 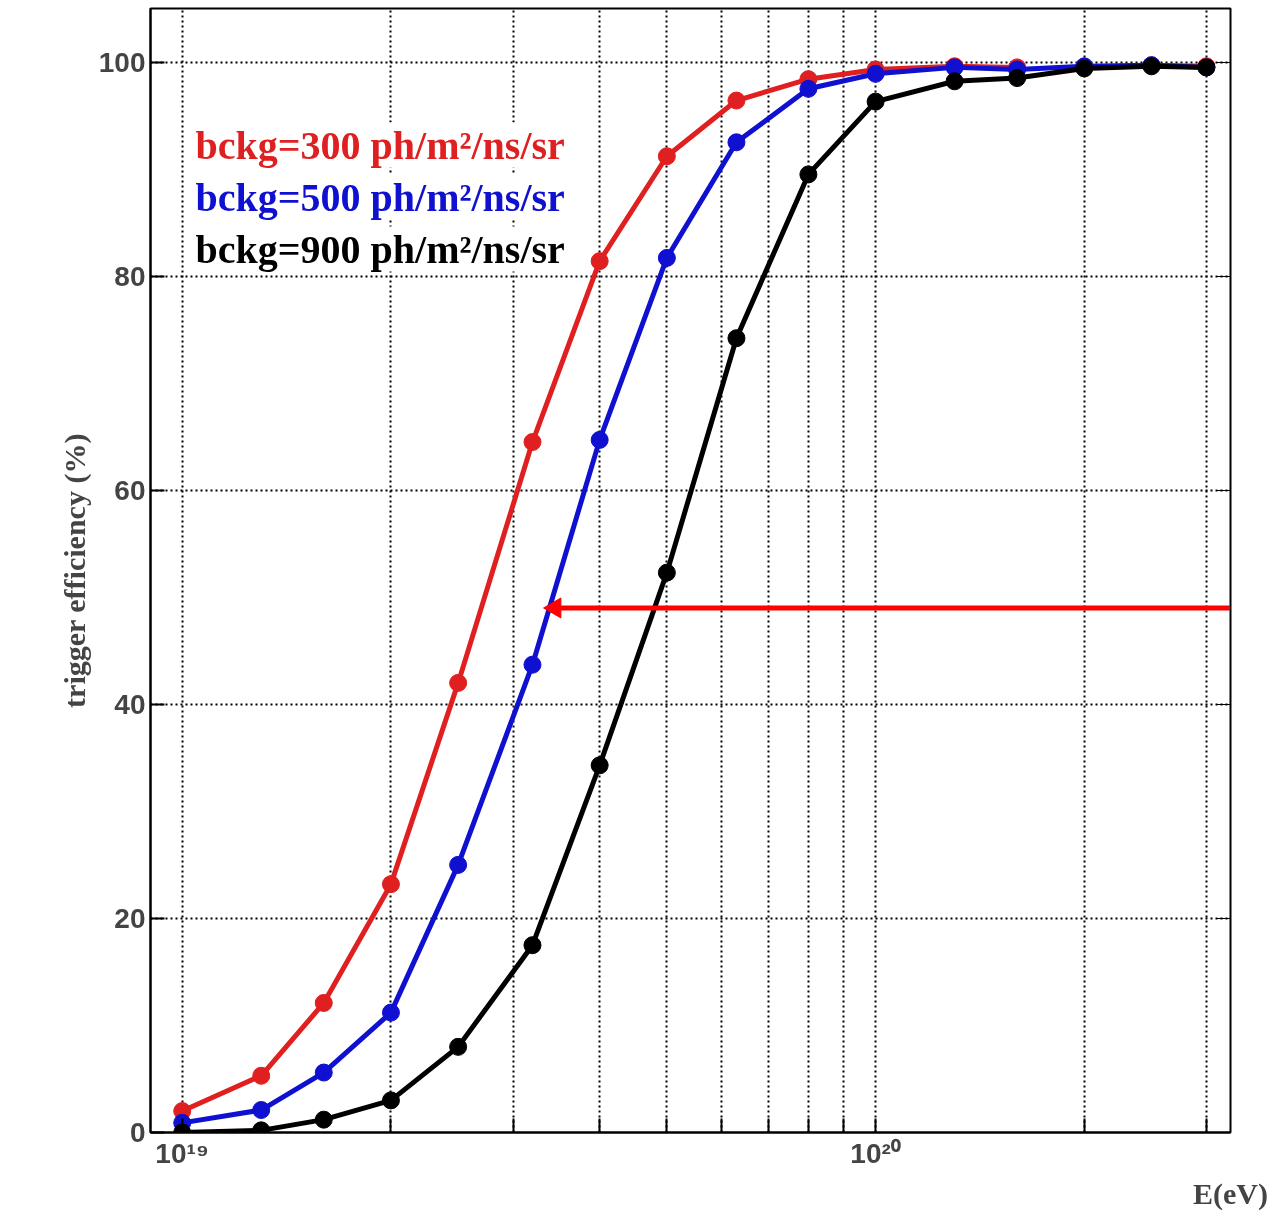 I want to click on y-tick-label: 0, so click(x=137, y=1132).